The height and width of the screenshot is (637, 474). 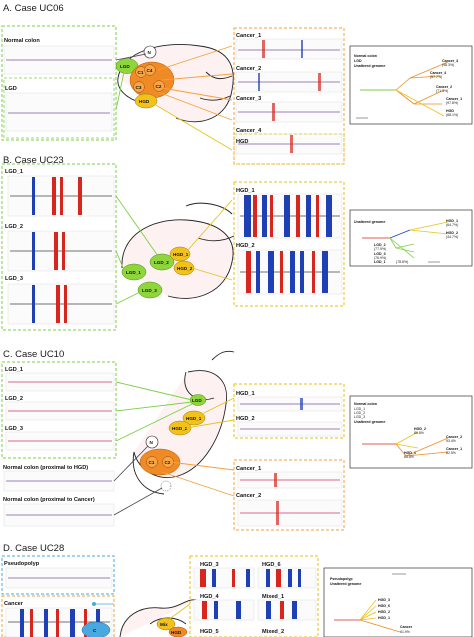 What do you see at coordinates (152, 462) in the screenshot?
I see `node-label: C1` at bounding box center [152, 462].